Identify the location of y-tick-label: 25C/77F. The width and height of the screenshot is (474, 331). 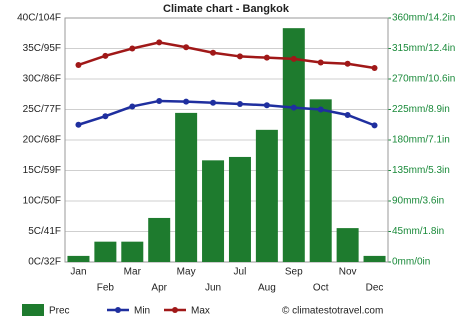
(42, 109).